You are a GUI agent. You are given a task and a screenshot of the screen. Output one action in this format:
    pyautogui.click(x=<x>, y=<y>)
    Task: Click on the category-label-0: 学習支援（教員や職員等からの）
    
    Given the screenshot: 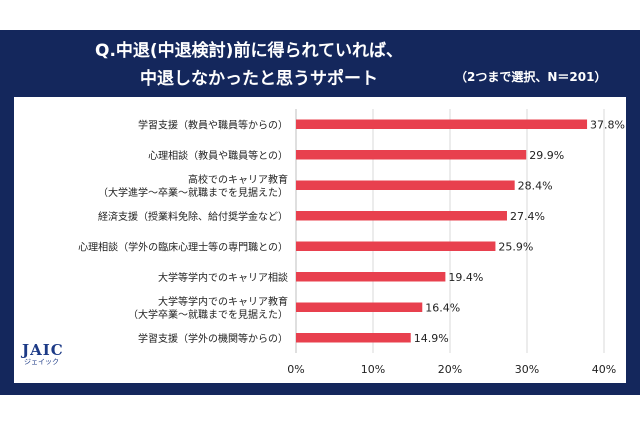 What is the action you would take?
    pyautogui.click(x=213, y=124)
    